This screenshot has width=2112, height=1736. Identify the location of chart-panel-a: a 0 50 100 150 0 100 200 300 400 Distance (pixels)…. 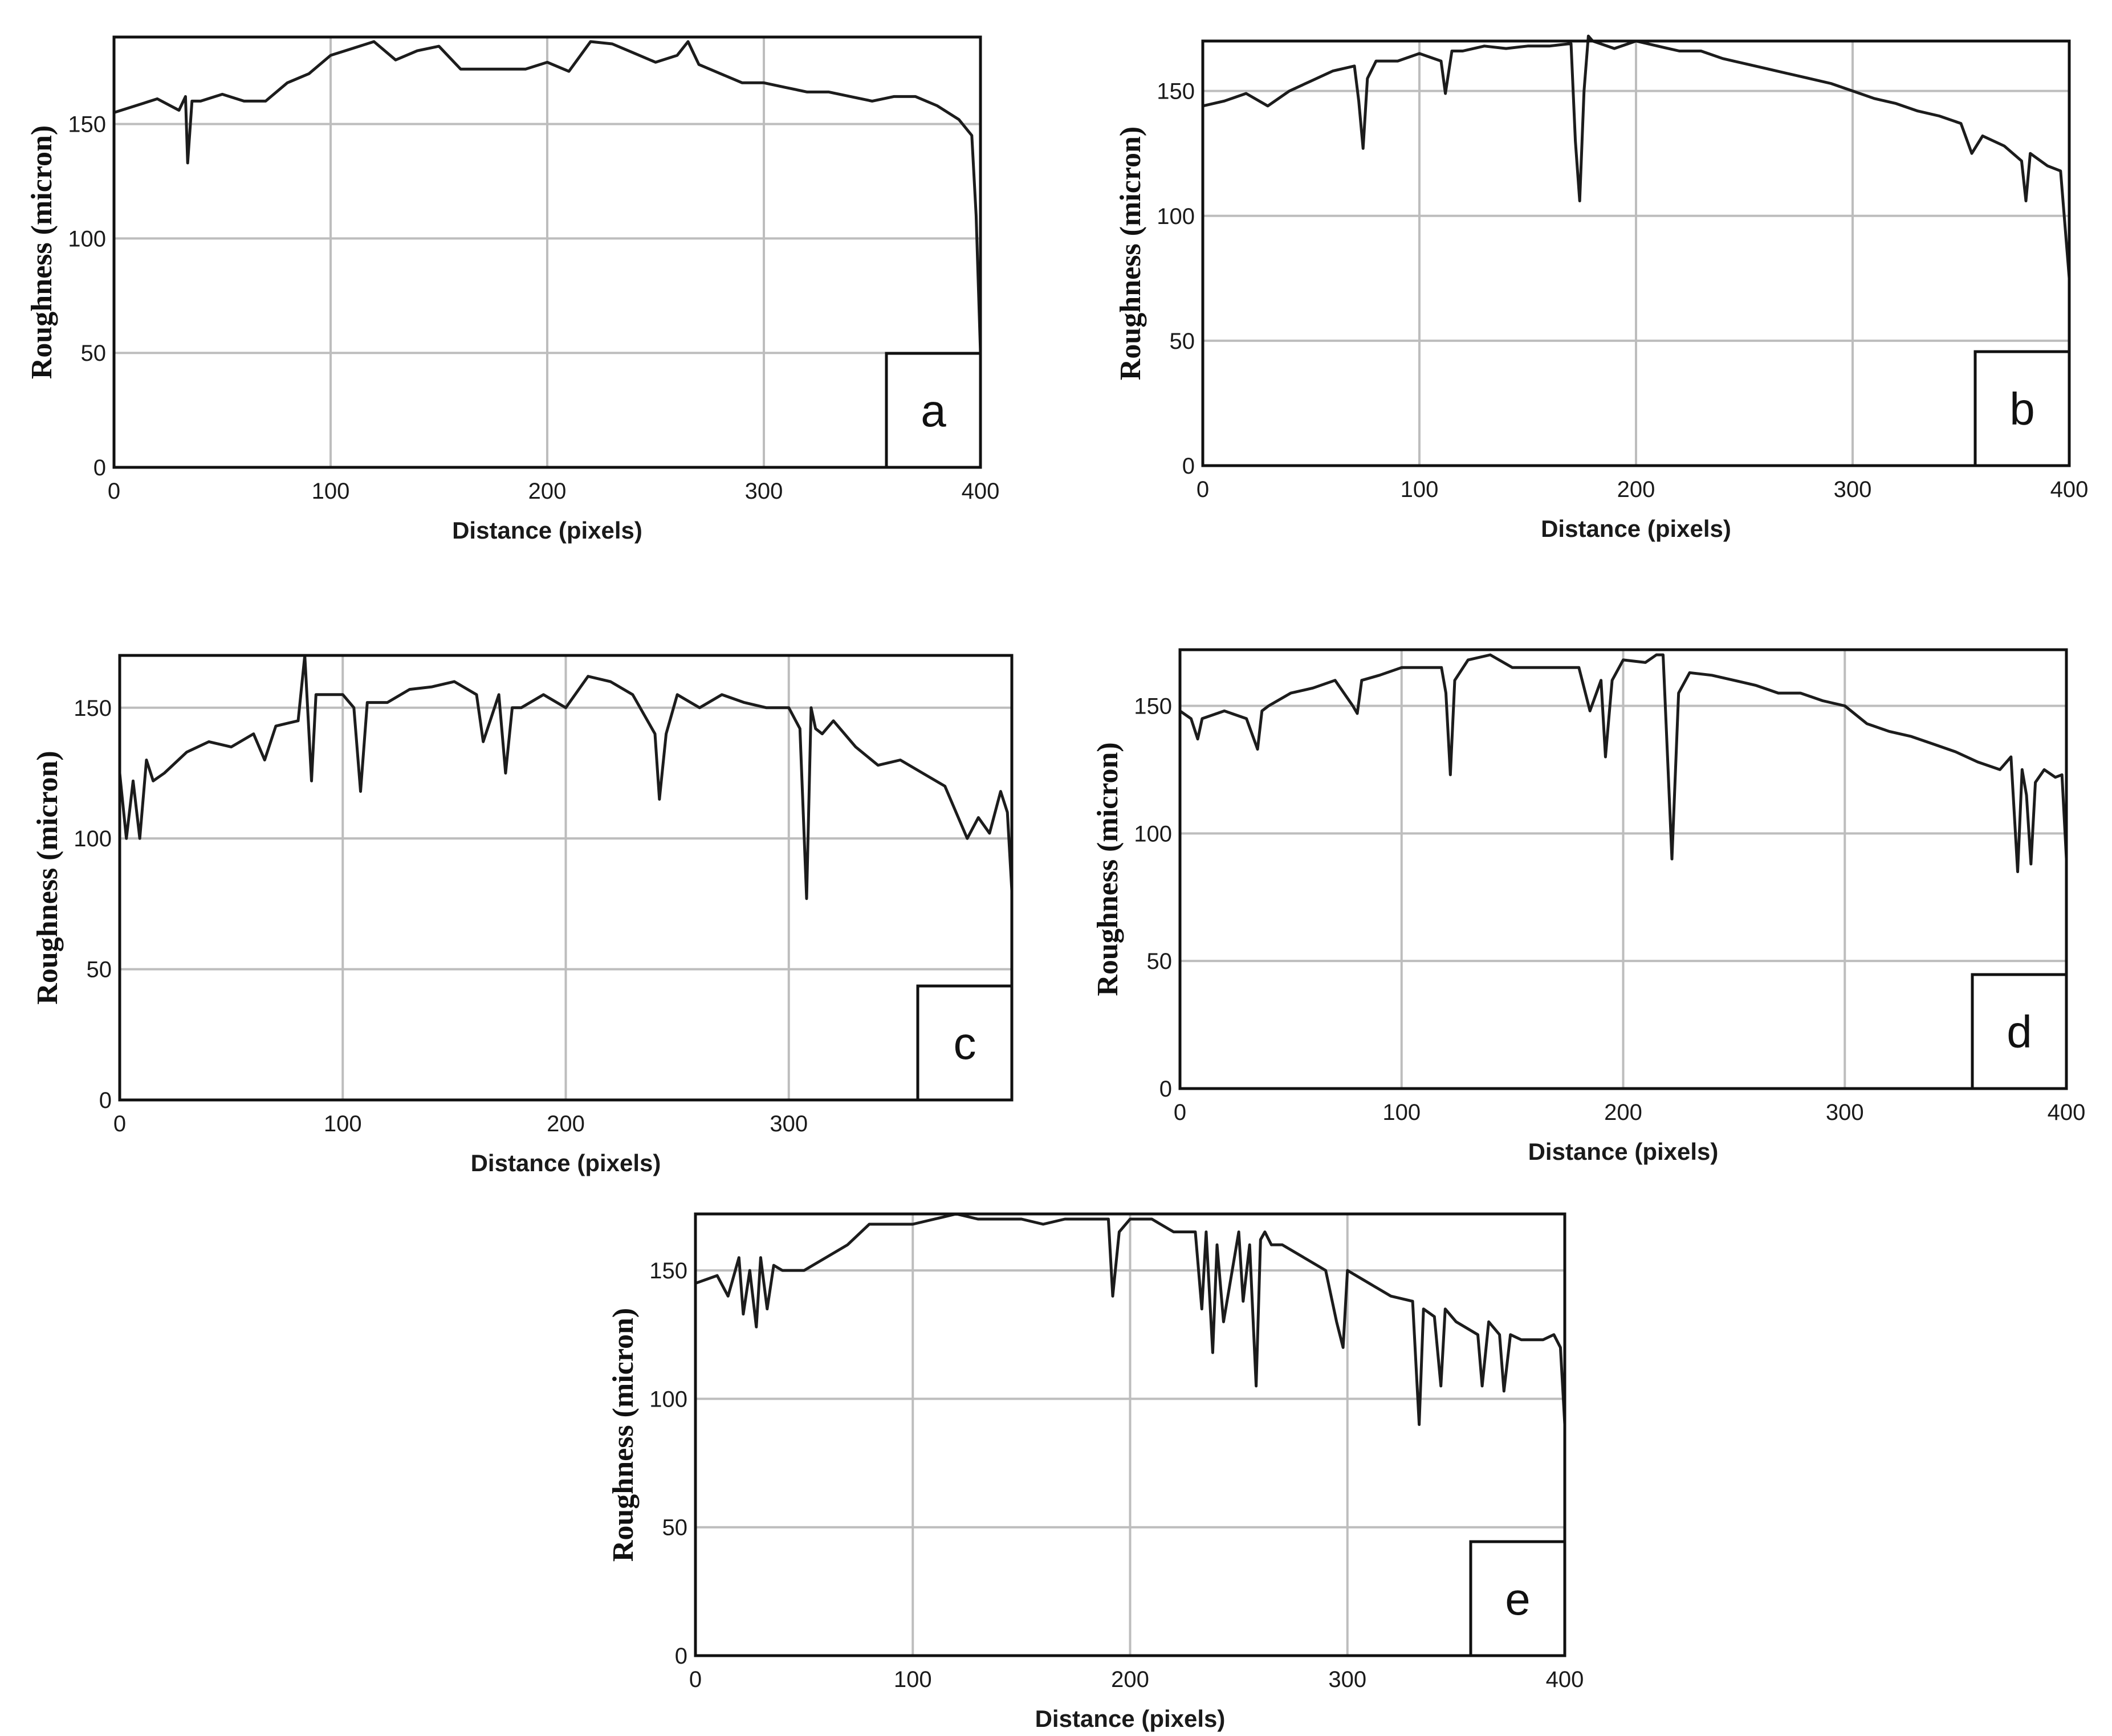
(524, 291).